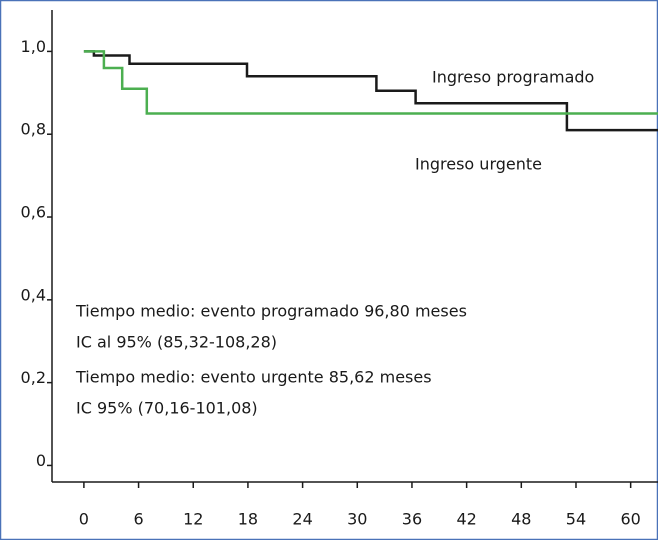  I want to click on annotation: Tiempo medio: evento urgente 85,62 meses, so click(253, 377).